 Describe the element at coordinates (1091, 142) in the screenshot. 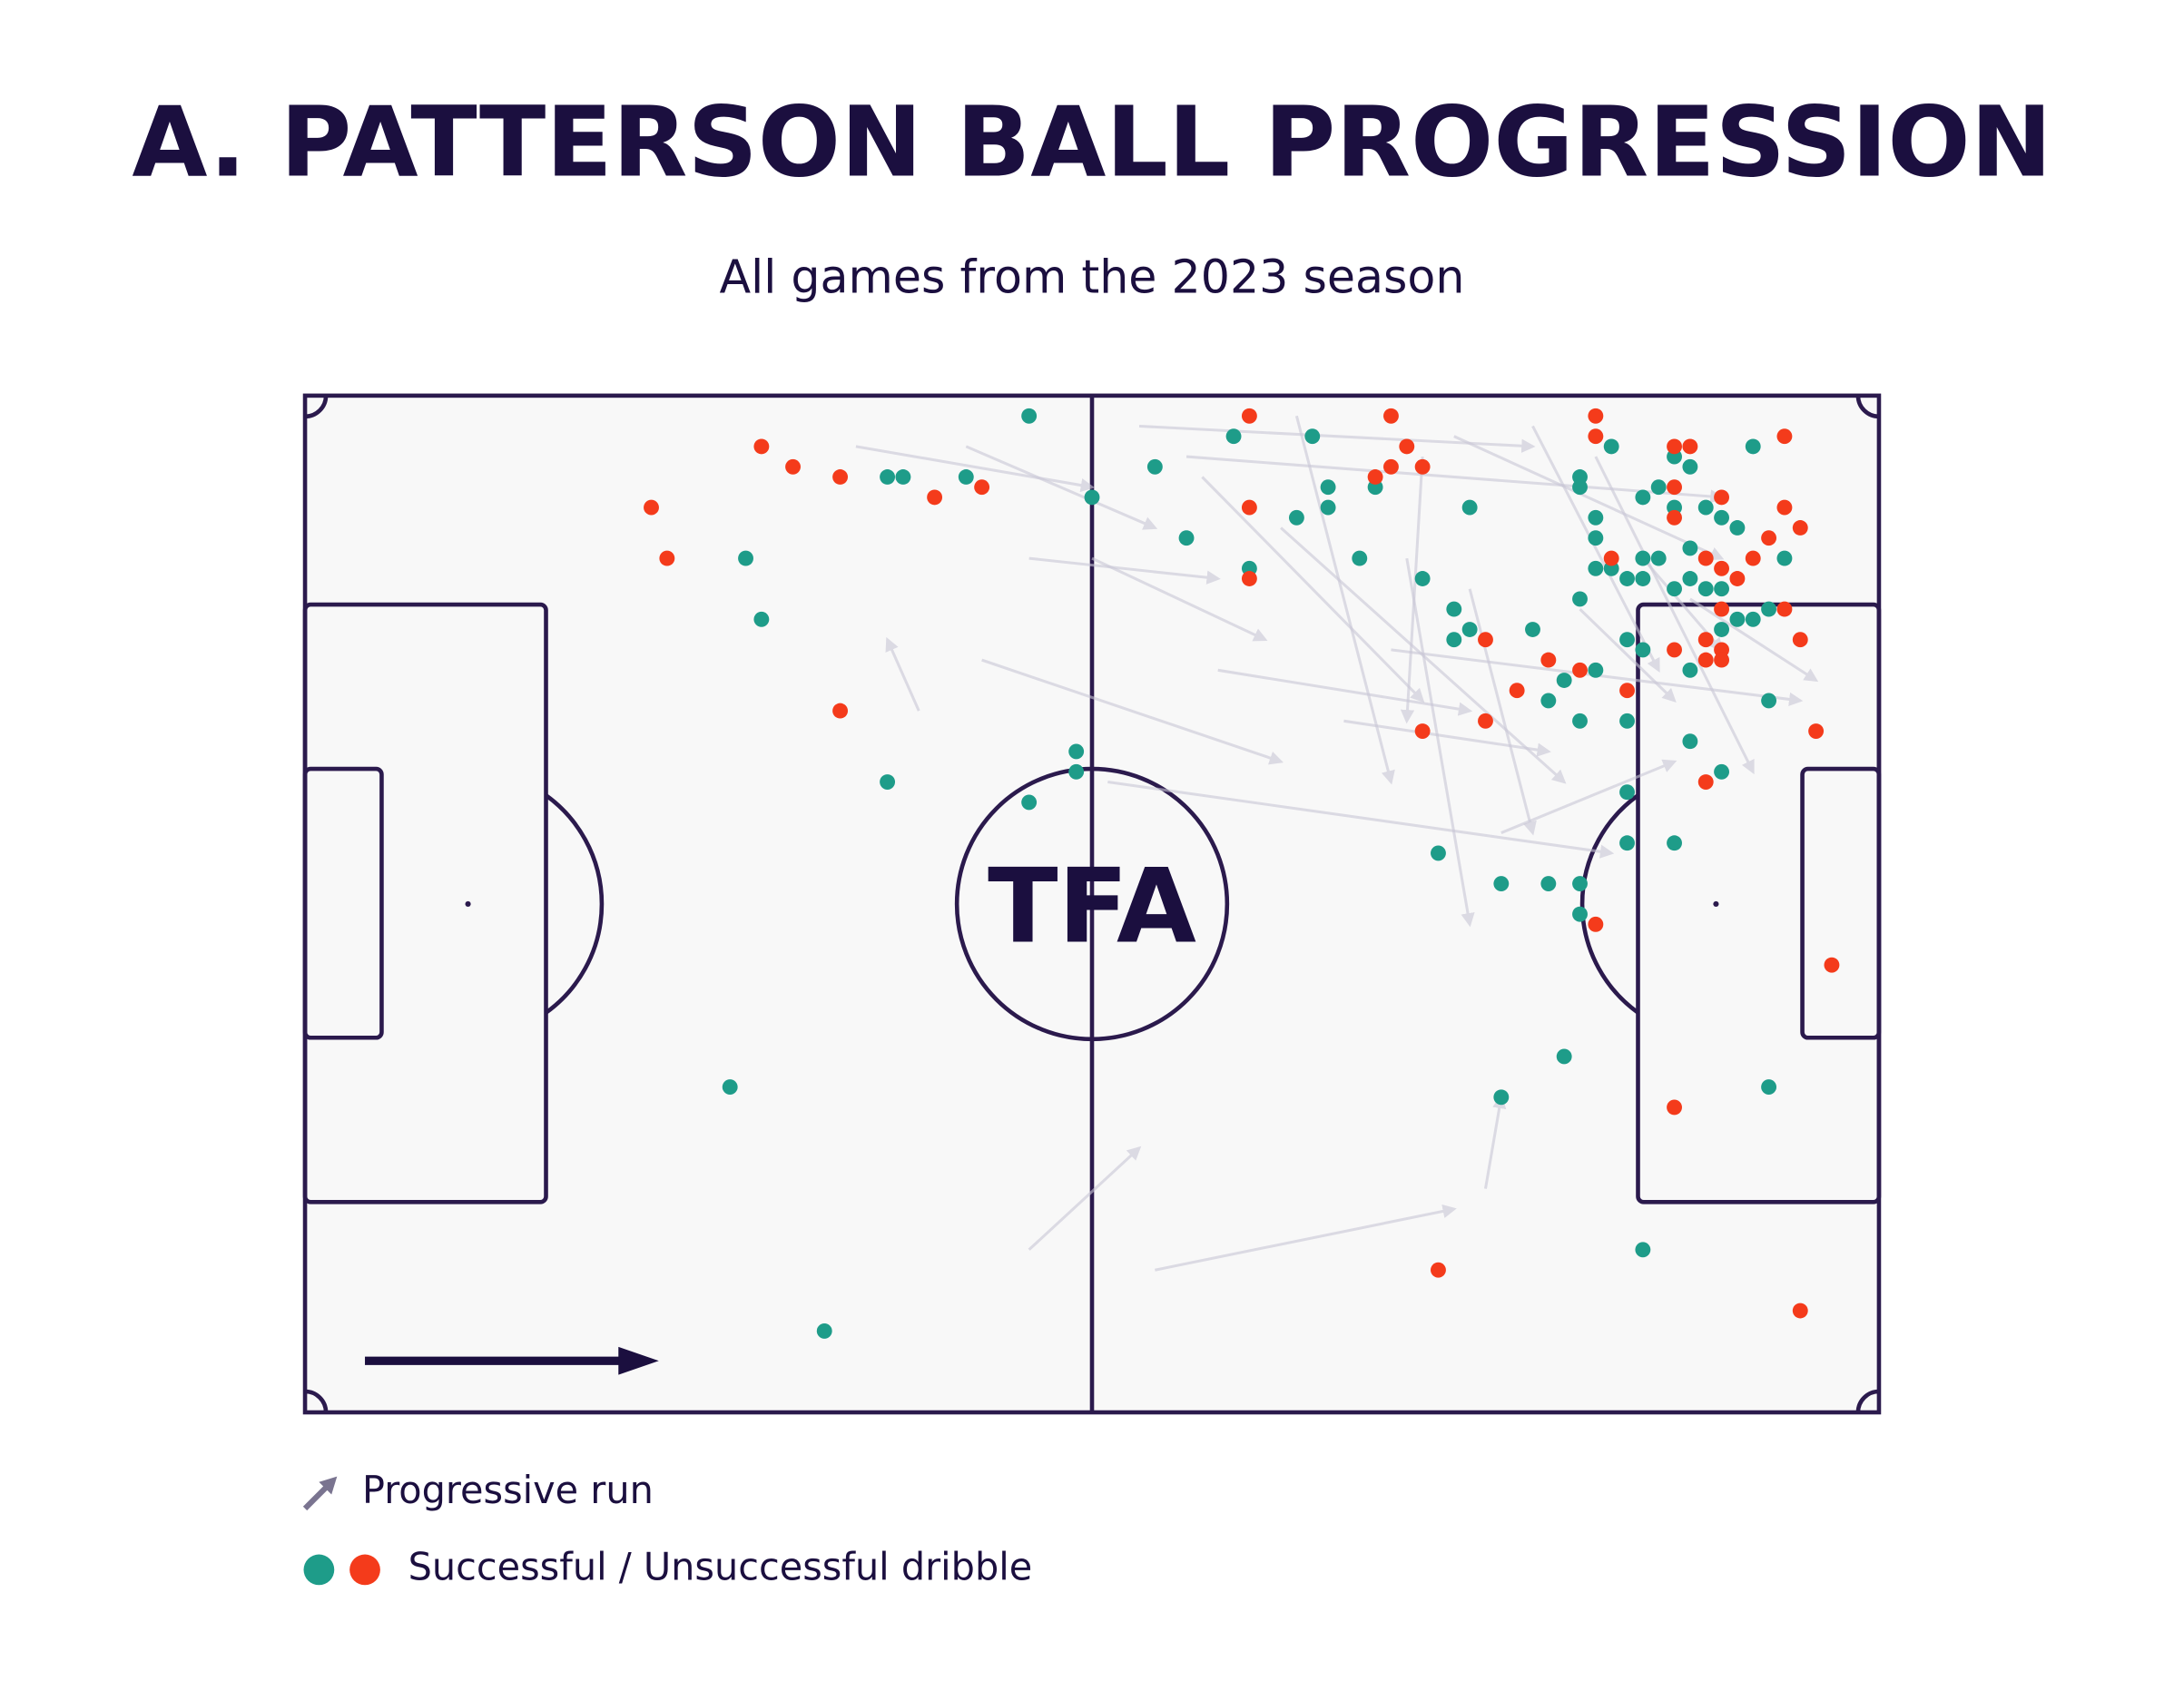

I see `chart-title: A. PATTERSON BALL PROGRESSION` at that location.